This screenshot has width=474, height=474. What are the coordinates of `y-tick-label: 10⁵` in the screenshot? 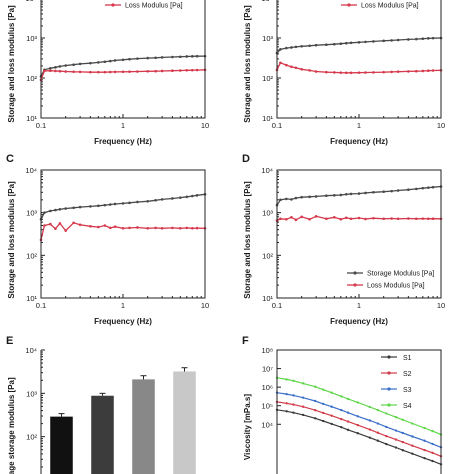 It's located at (267, 406).